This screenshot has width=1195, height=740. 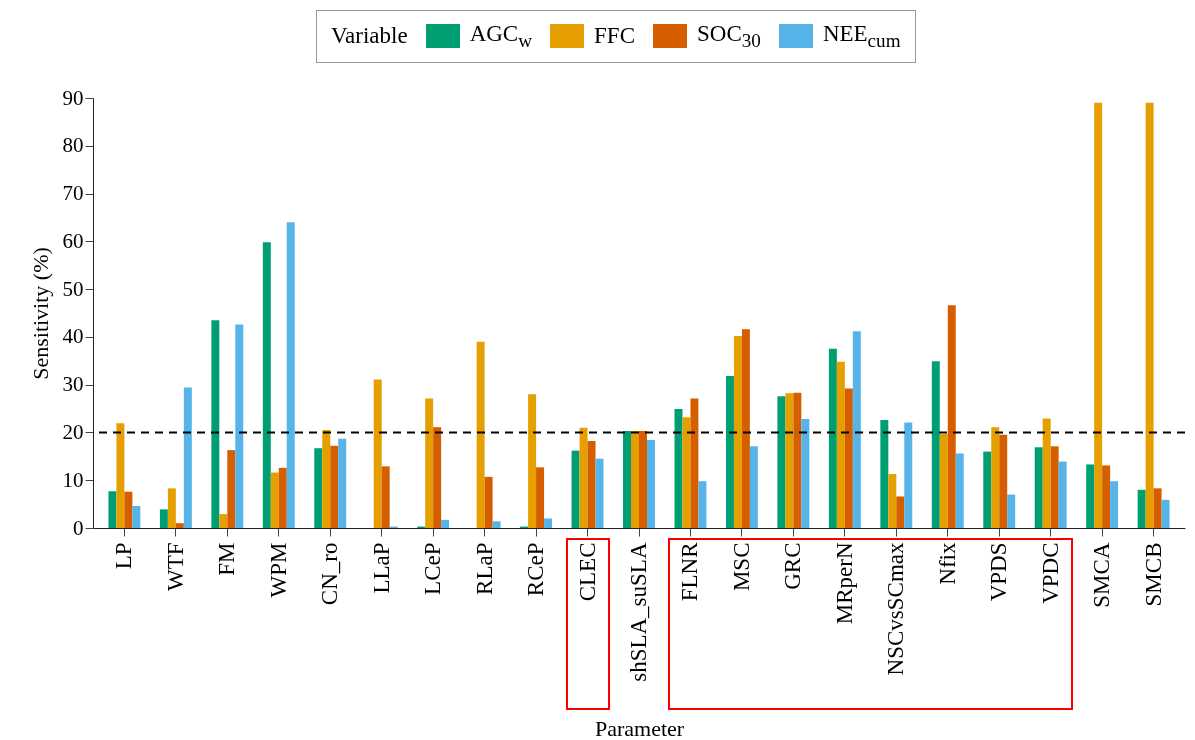 What do you see at coordinates (587, 572) in the screenshot?
I see `x-tick-label: CLEC` at bounding box center [587, 572].